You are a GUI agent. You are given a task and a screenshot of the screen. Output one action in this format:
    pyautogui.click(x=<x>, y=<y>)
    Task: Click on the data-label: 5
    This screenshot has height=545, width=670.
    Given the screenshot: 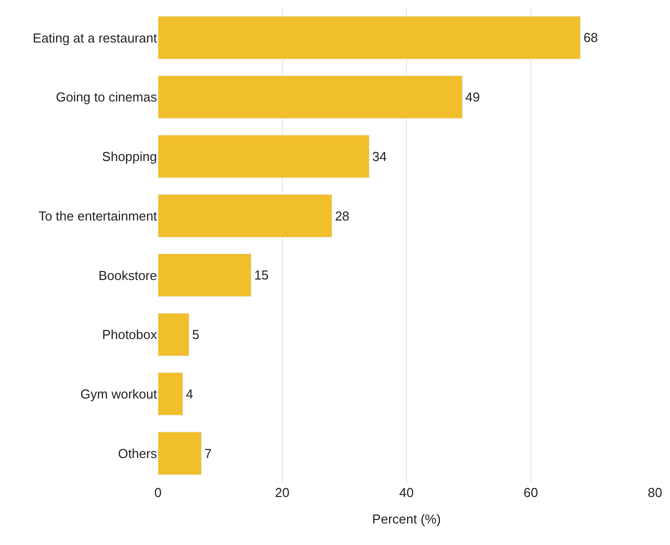 What is the action you would take?
    pyautogui.click(x=196, y=334)
    